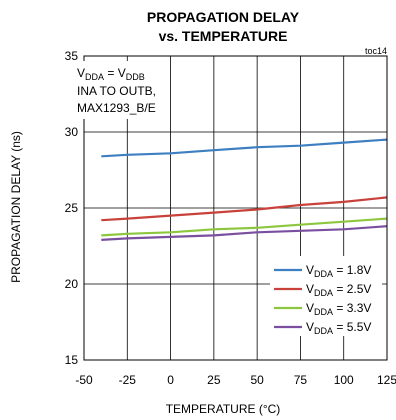 Image resolution: width=396 pixels, height=420 pixels. Describe the element at coordinates (116, 108) in the screenshot. I see `annotation-line3: MAX1293_B/E` at that location.